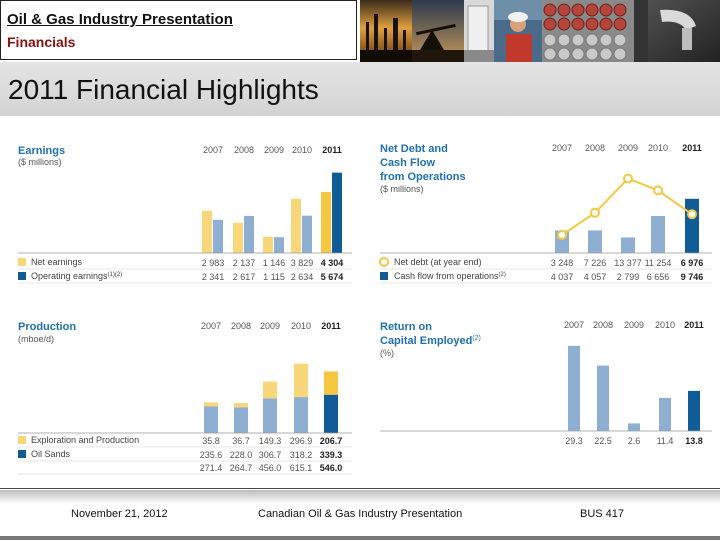 The height and width of the screenshot is (541, 720). I want to click on net-debt-legend-marker, so click(384, 262).